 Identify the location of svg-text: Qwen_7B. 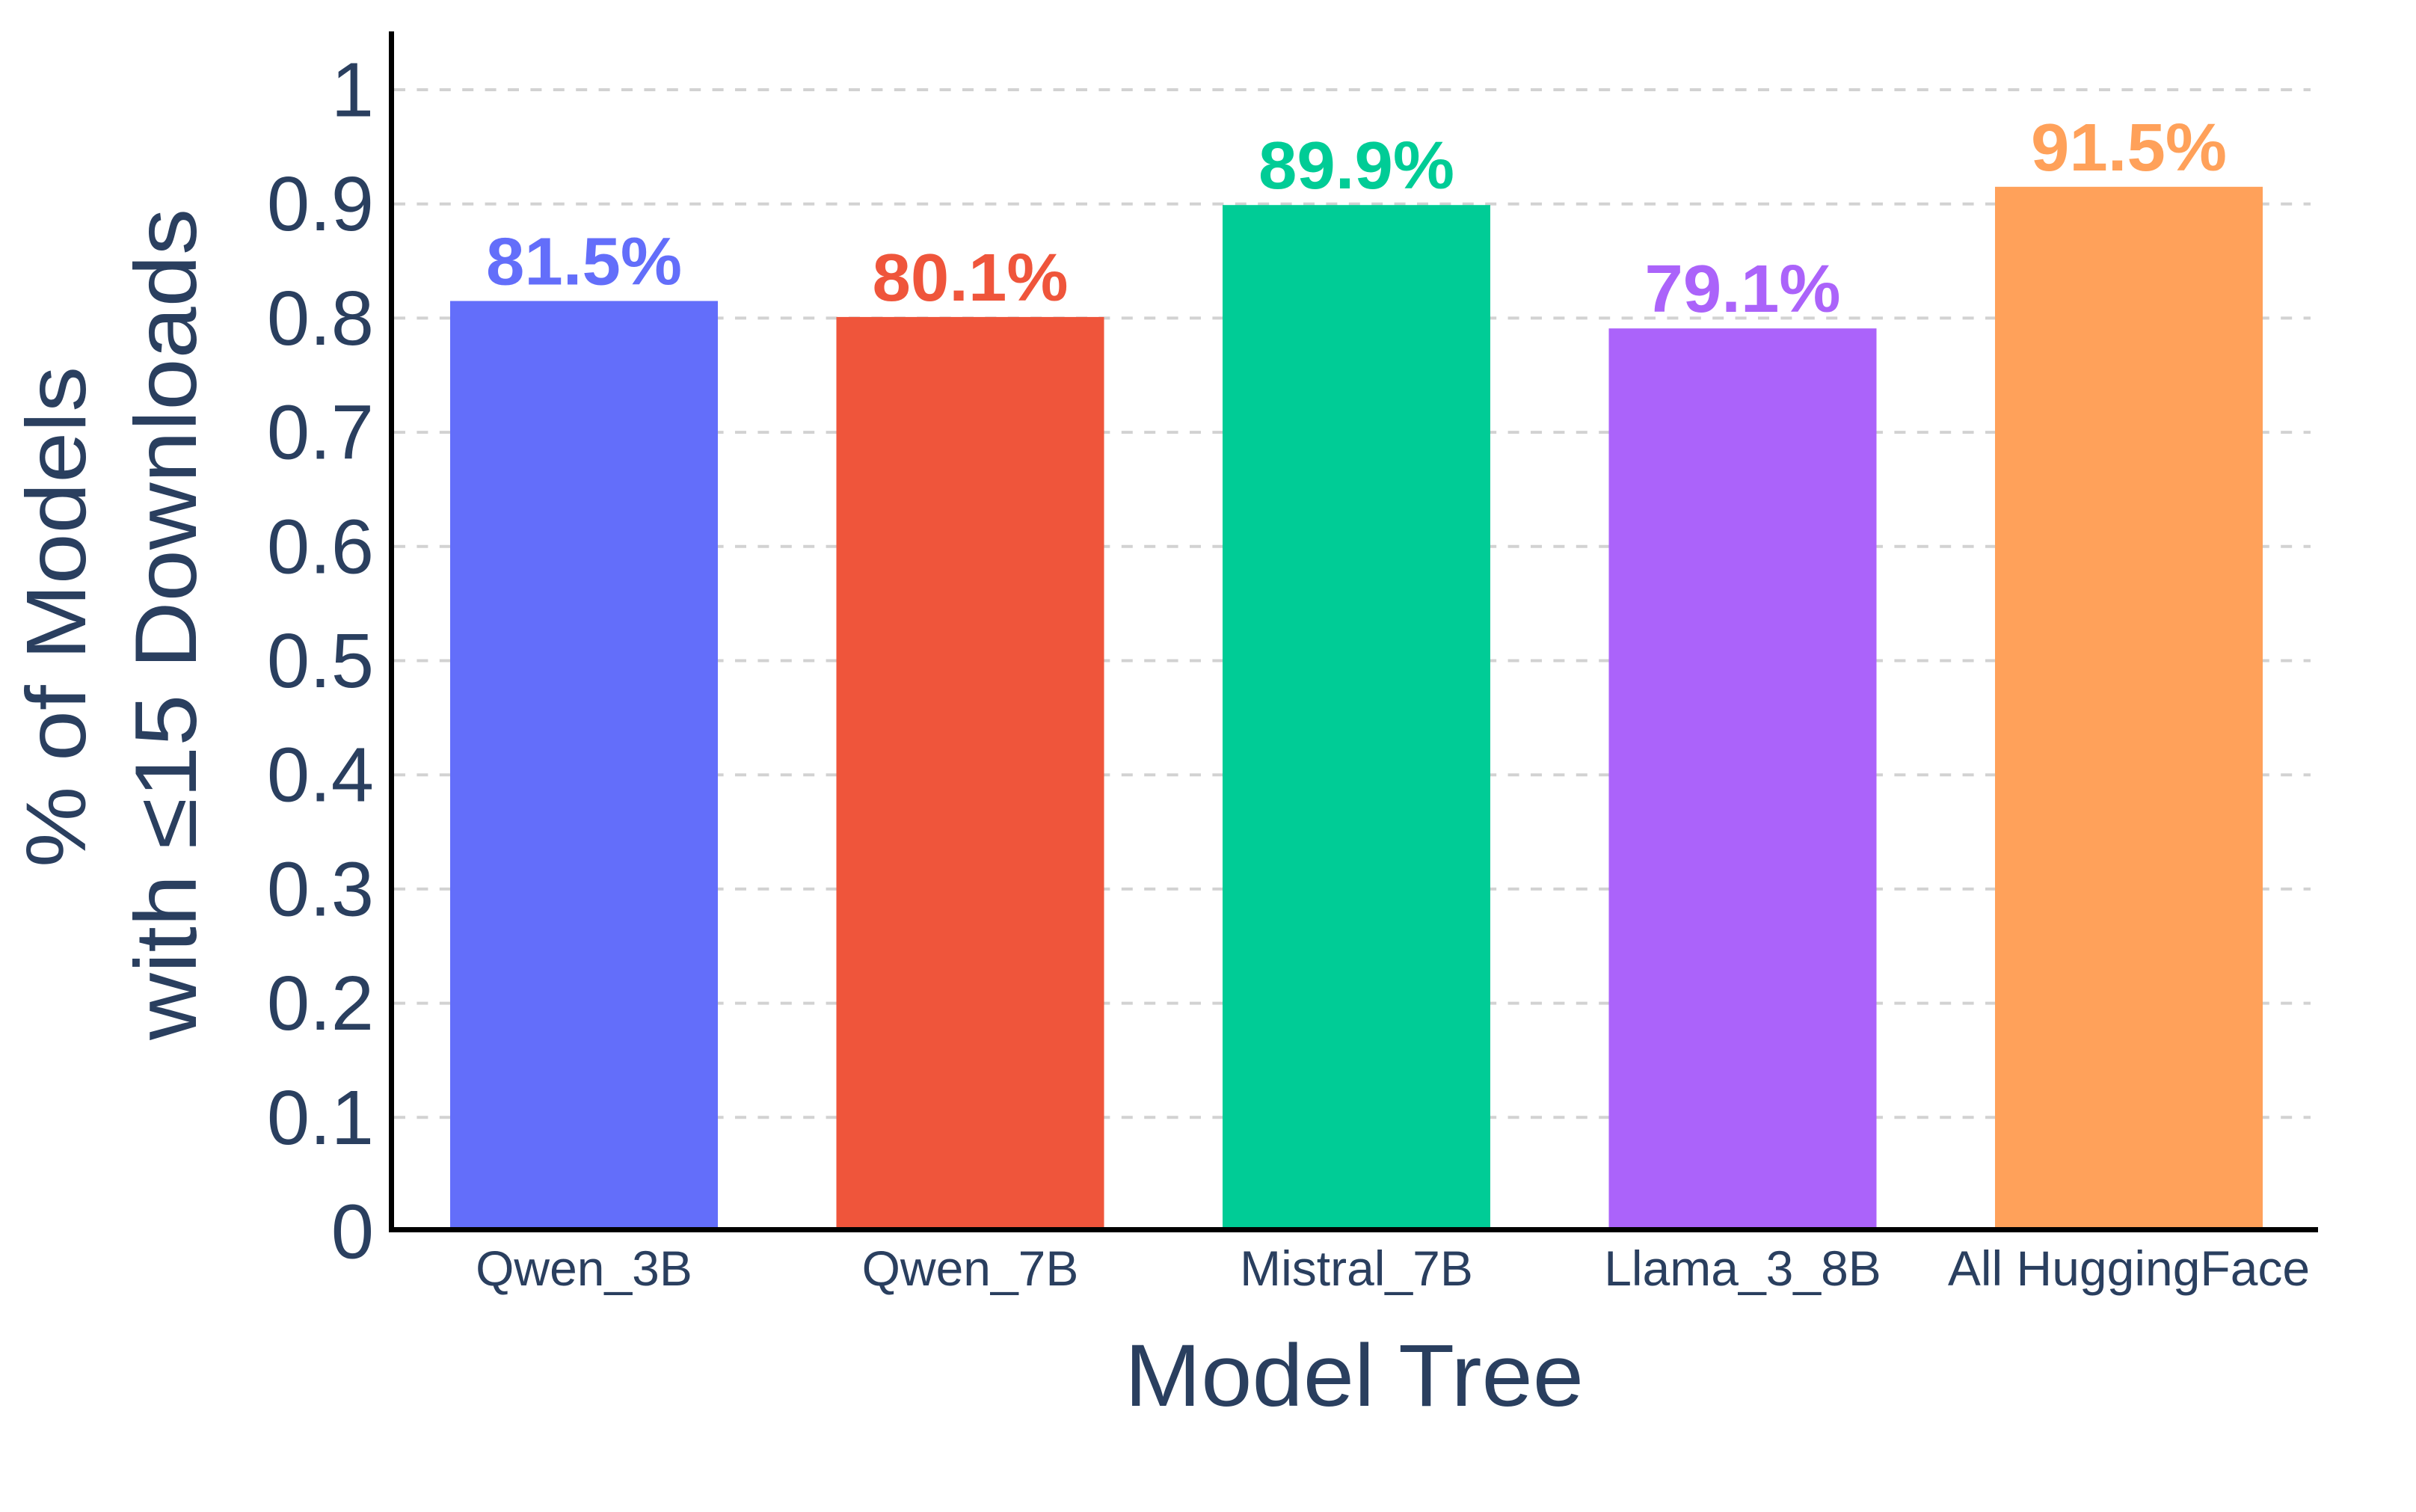
(970, 1268).